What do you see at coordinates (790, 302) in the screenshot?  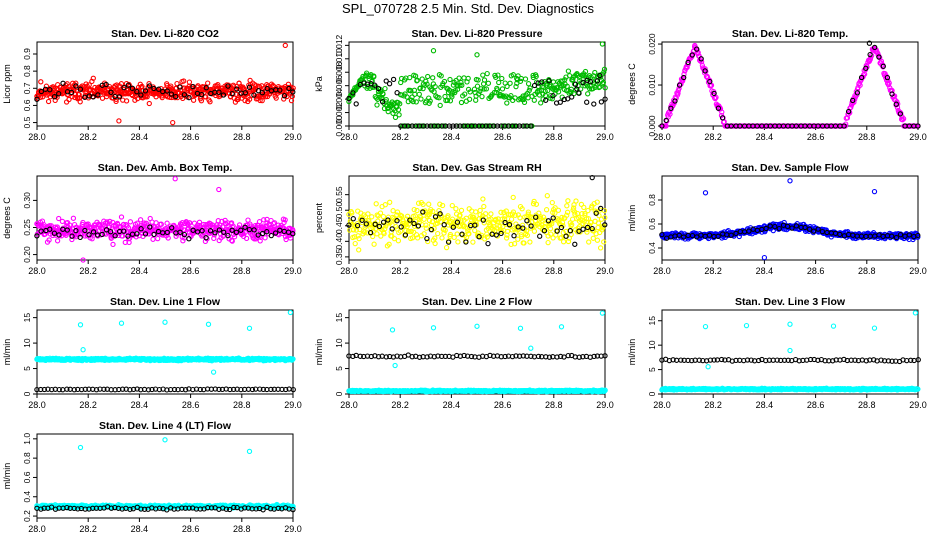 I see `chart-title: Stan. Dev. Line 3 Flow` at bounding box center [790, 302].